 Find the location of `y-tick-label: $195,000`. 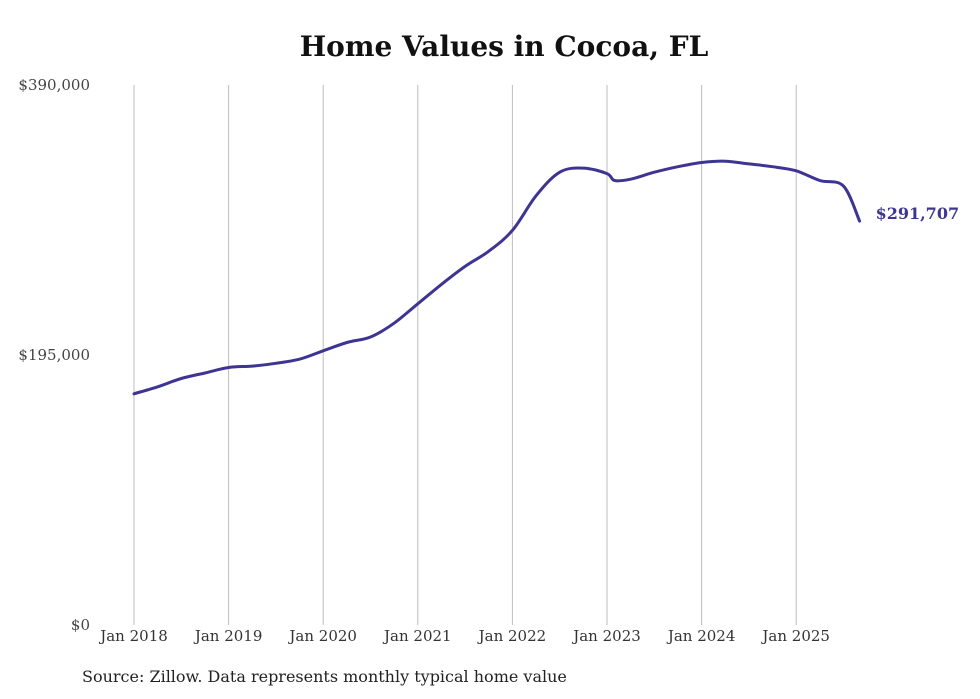

y-tick-label: $195,000 is located at coordinates (54, 355).